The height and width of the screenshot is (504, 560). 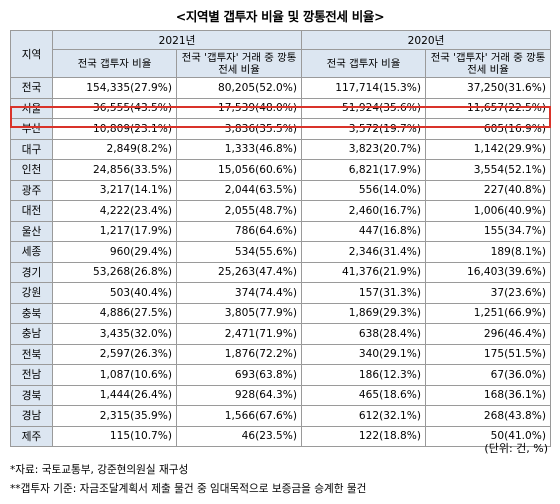 What do you see at coordinates (239, 108) in the screenshot?
I see `value-cell: 17,539(48.0%)` at bounding box center [239, 108].